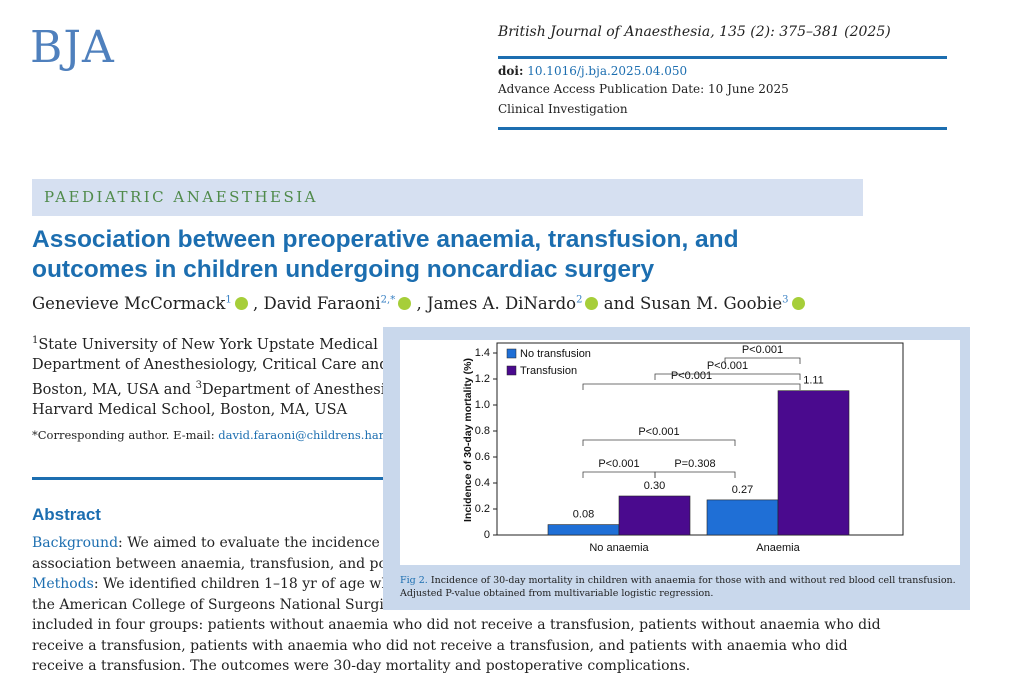  I want to click on y-tick-label: 1.2, so click(482, 379).